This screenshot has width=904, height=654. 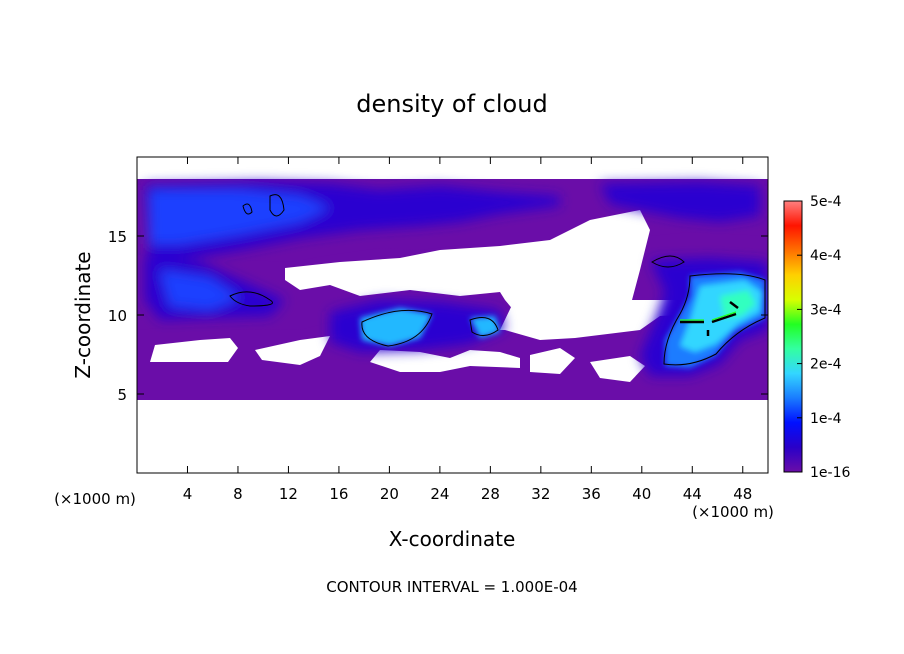 What do you see at coordinates (641, 494) in the screenshot?
I see `x-tick-label: 40` at bounding box center [641, 494].